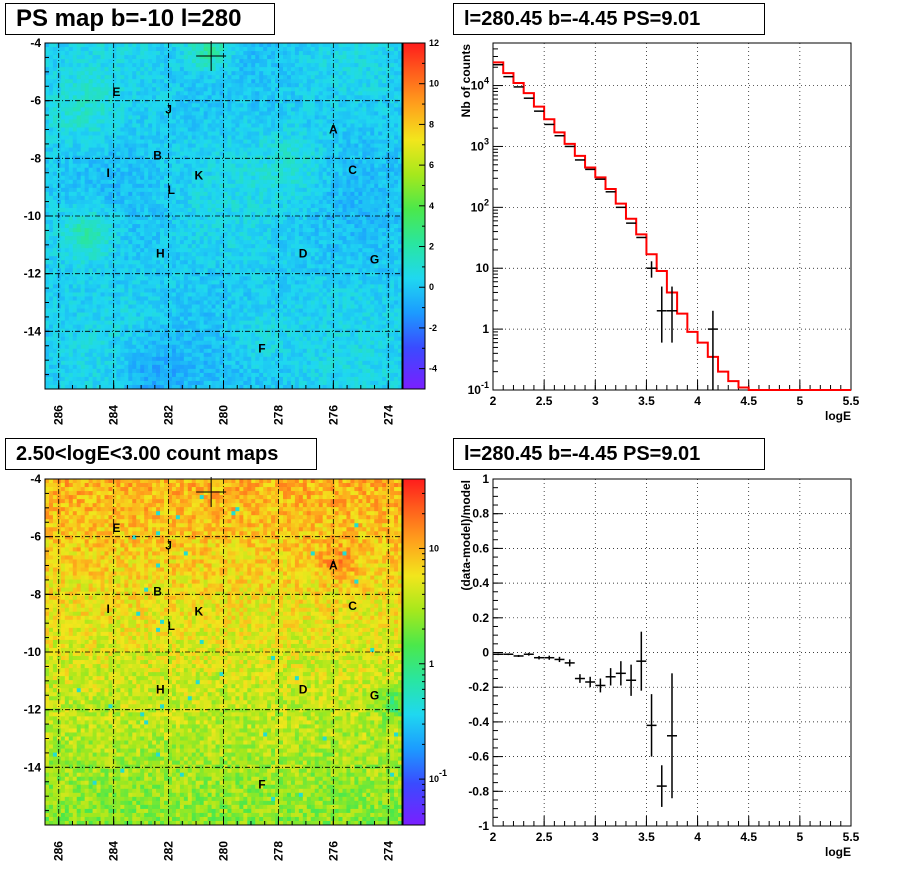 This screenshot has height=871, width=898. Describe the element at coordinates (480, 144) in the screenshot. I see `y-tick-label: 10³` at that location.